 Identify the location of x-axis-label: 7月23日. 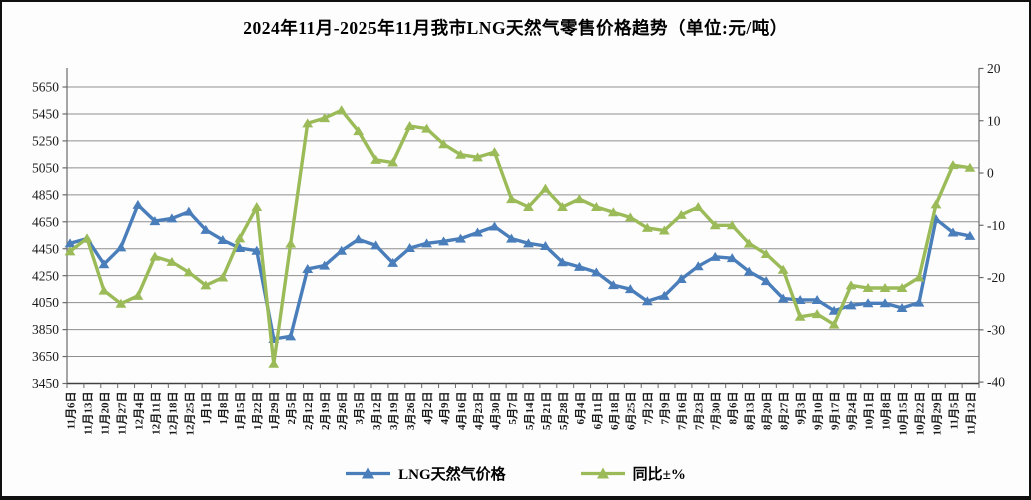
(699, 411).